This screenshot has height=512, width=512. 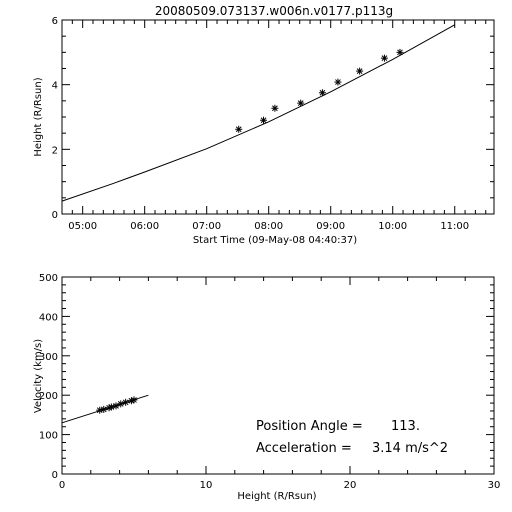 What do you see at coordinates (392, 226) in the screenshot?
I see `top-x-tick-label: 10:00` at bounding box center [392, 226].